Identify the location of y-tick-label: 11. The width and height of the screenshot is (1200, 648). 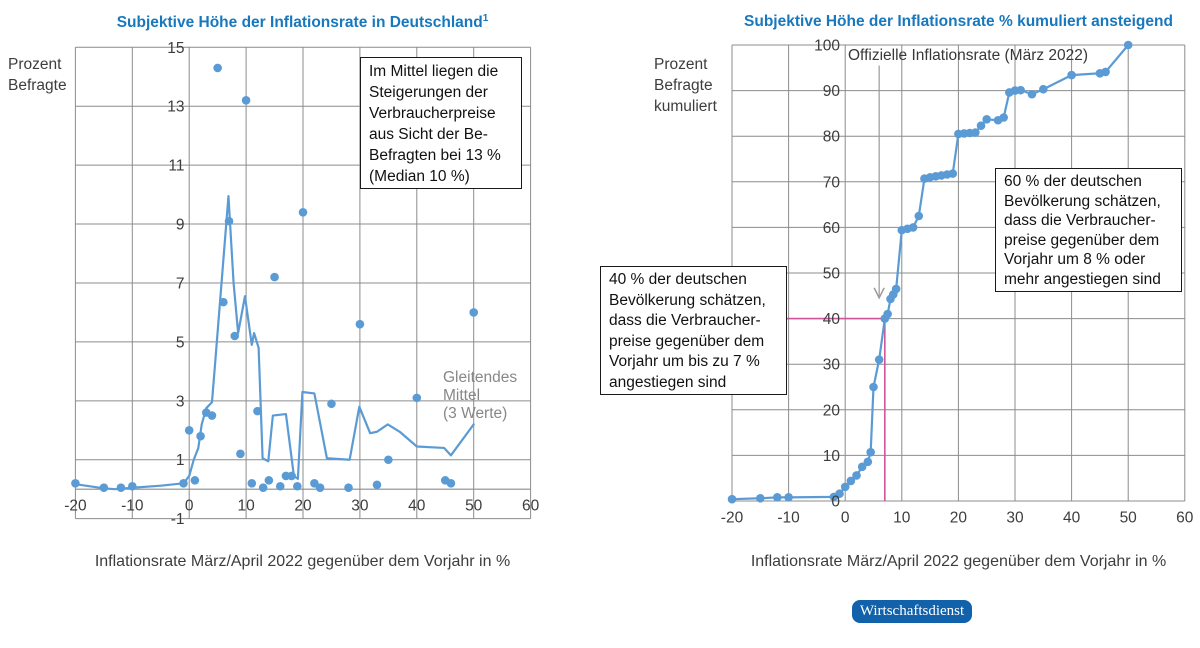
(176, 166).